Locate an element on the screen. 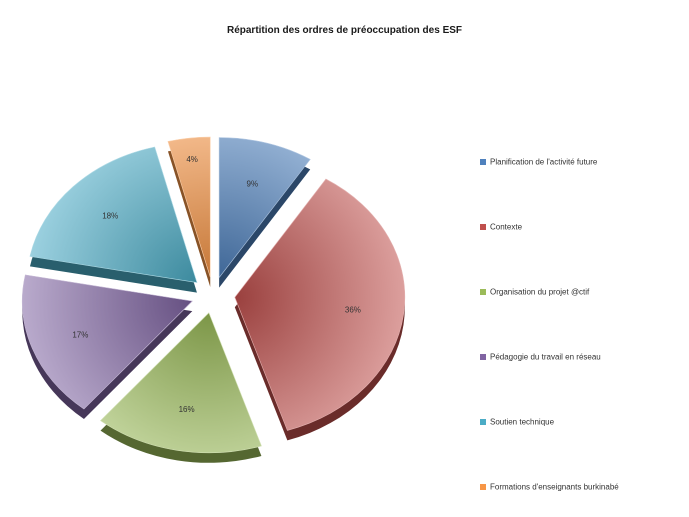  legend-label: Soutien technique is located at coordinates (522, 422).